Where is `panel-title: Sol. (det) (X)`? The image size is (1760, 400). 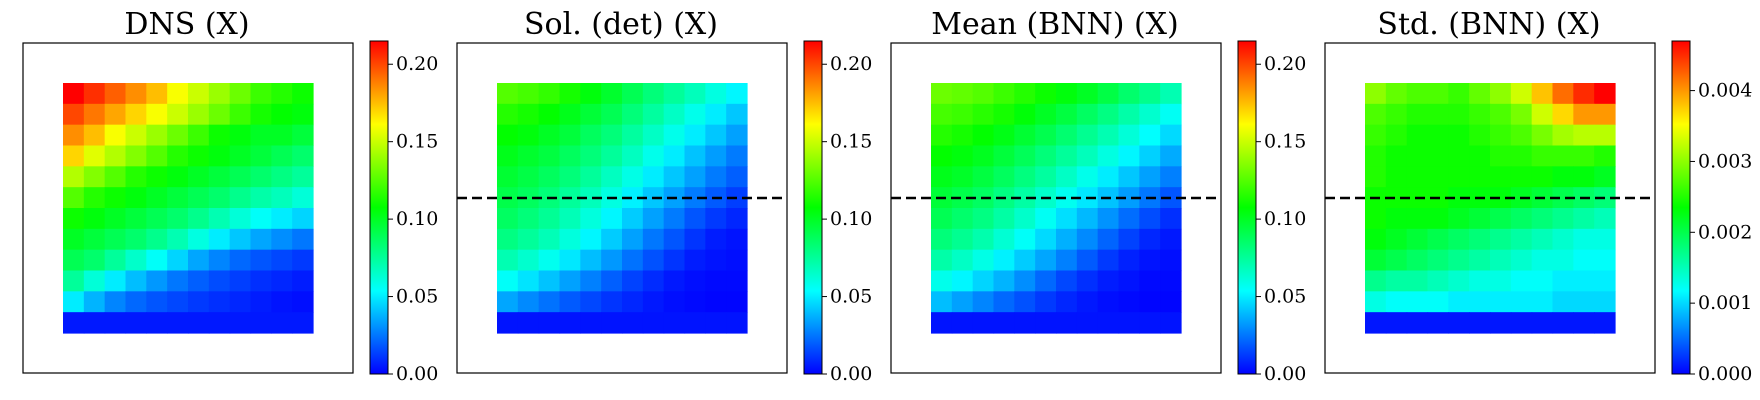
panel-title: Sol. (det) (X) is located at coordinates (621, 24).